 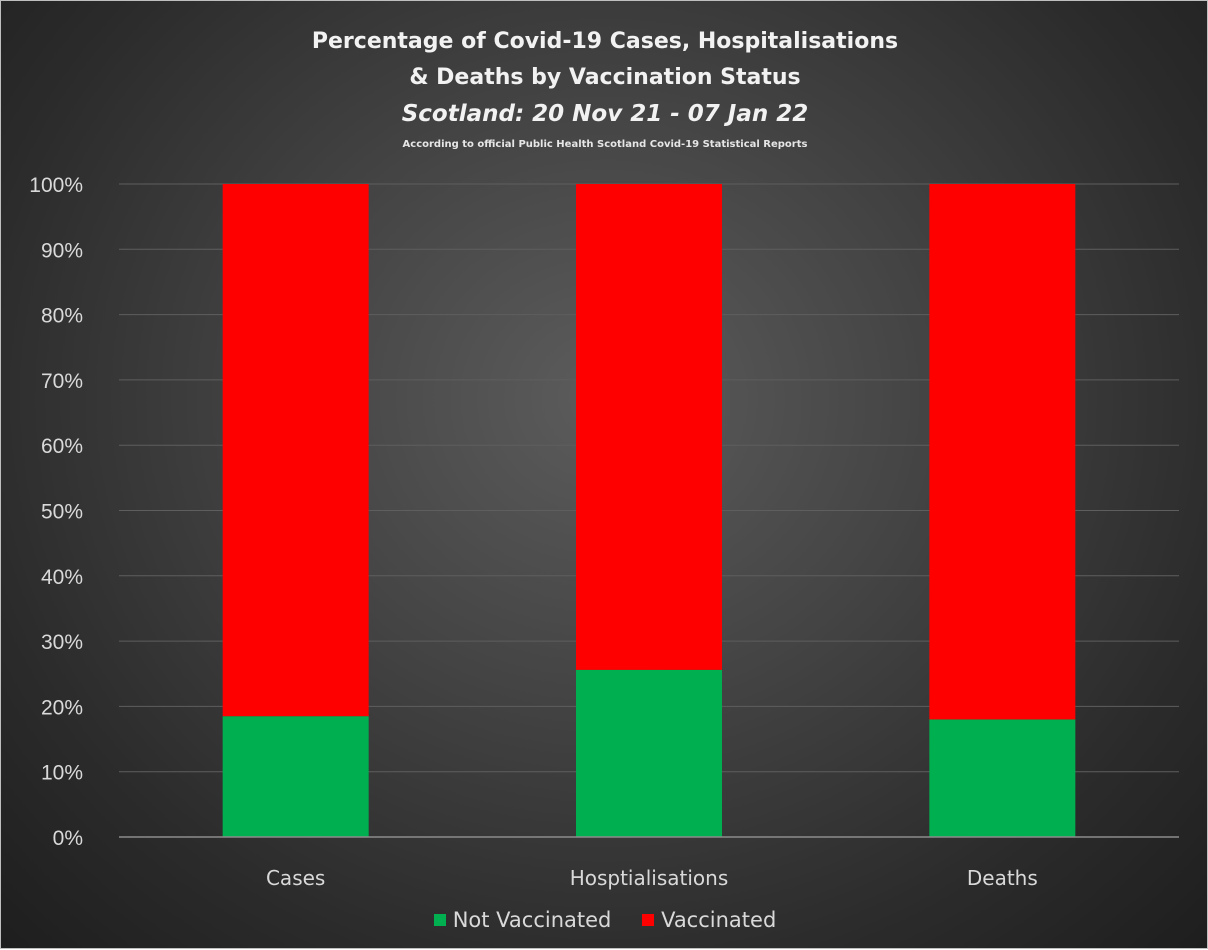 I want to click on y-tick-label-3: 30%, so click(x=62, y=642).